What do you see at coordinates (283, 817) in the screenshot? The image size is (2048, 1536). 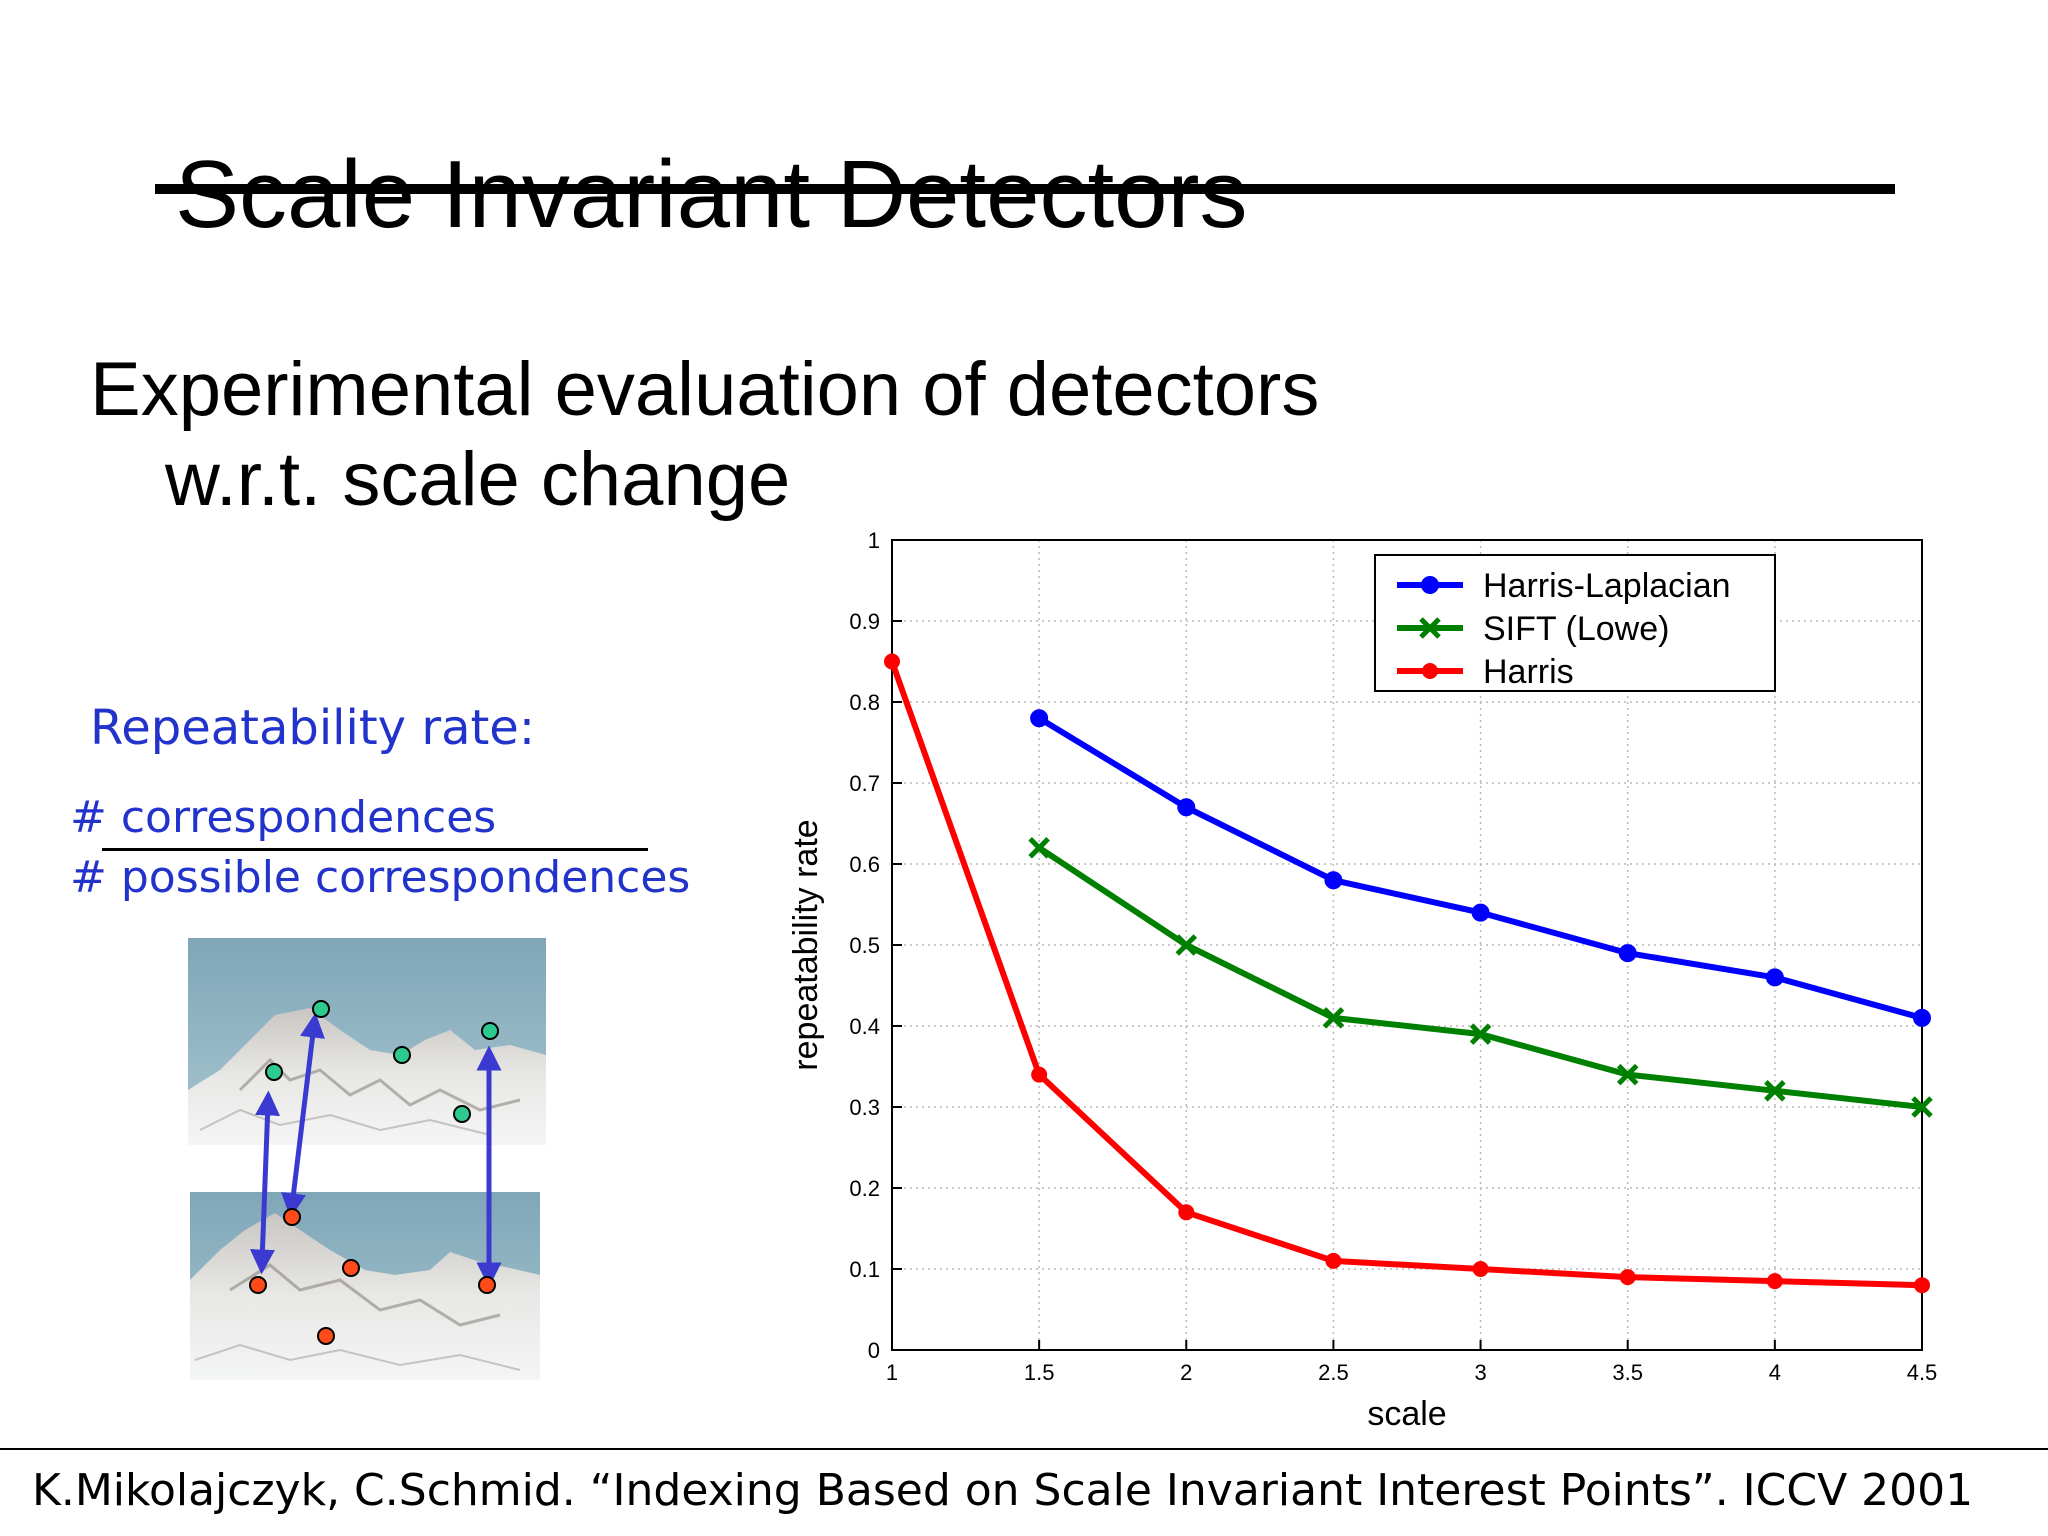 I see `fraction-numerator: # correspondences` at bounding box center [283, 817].